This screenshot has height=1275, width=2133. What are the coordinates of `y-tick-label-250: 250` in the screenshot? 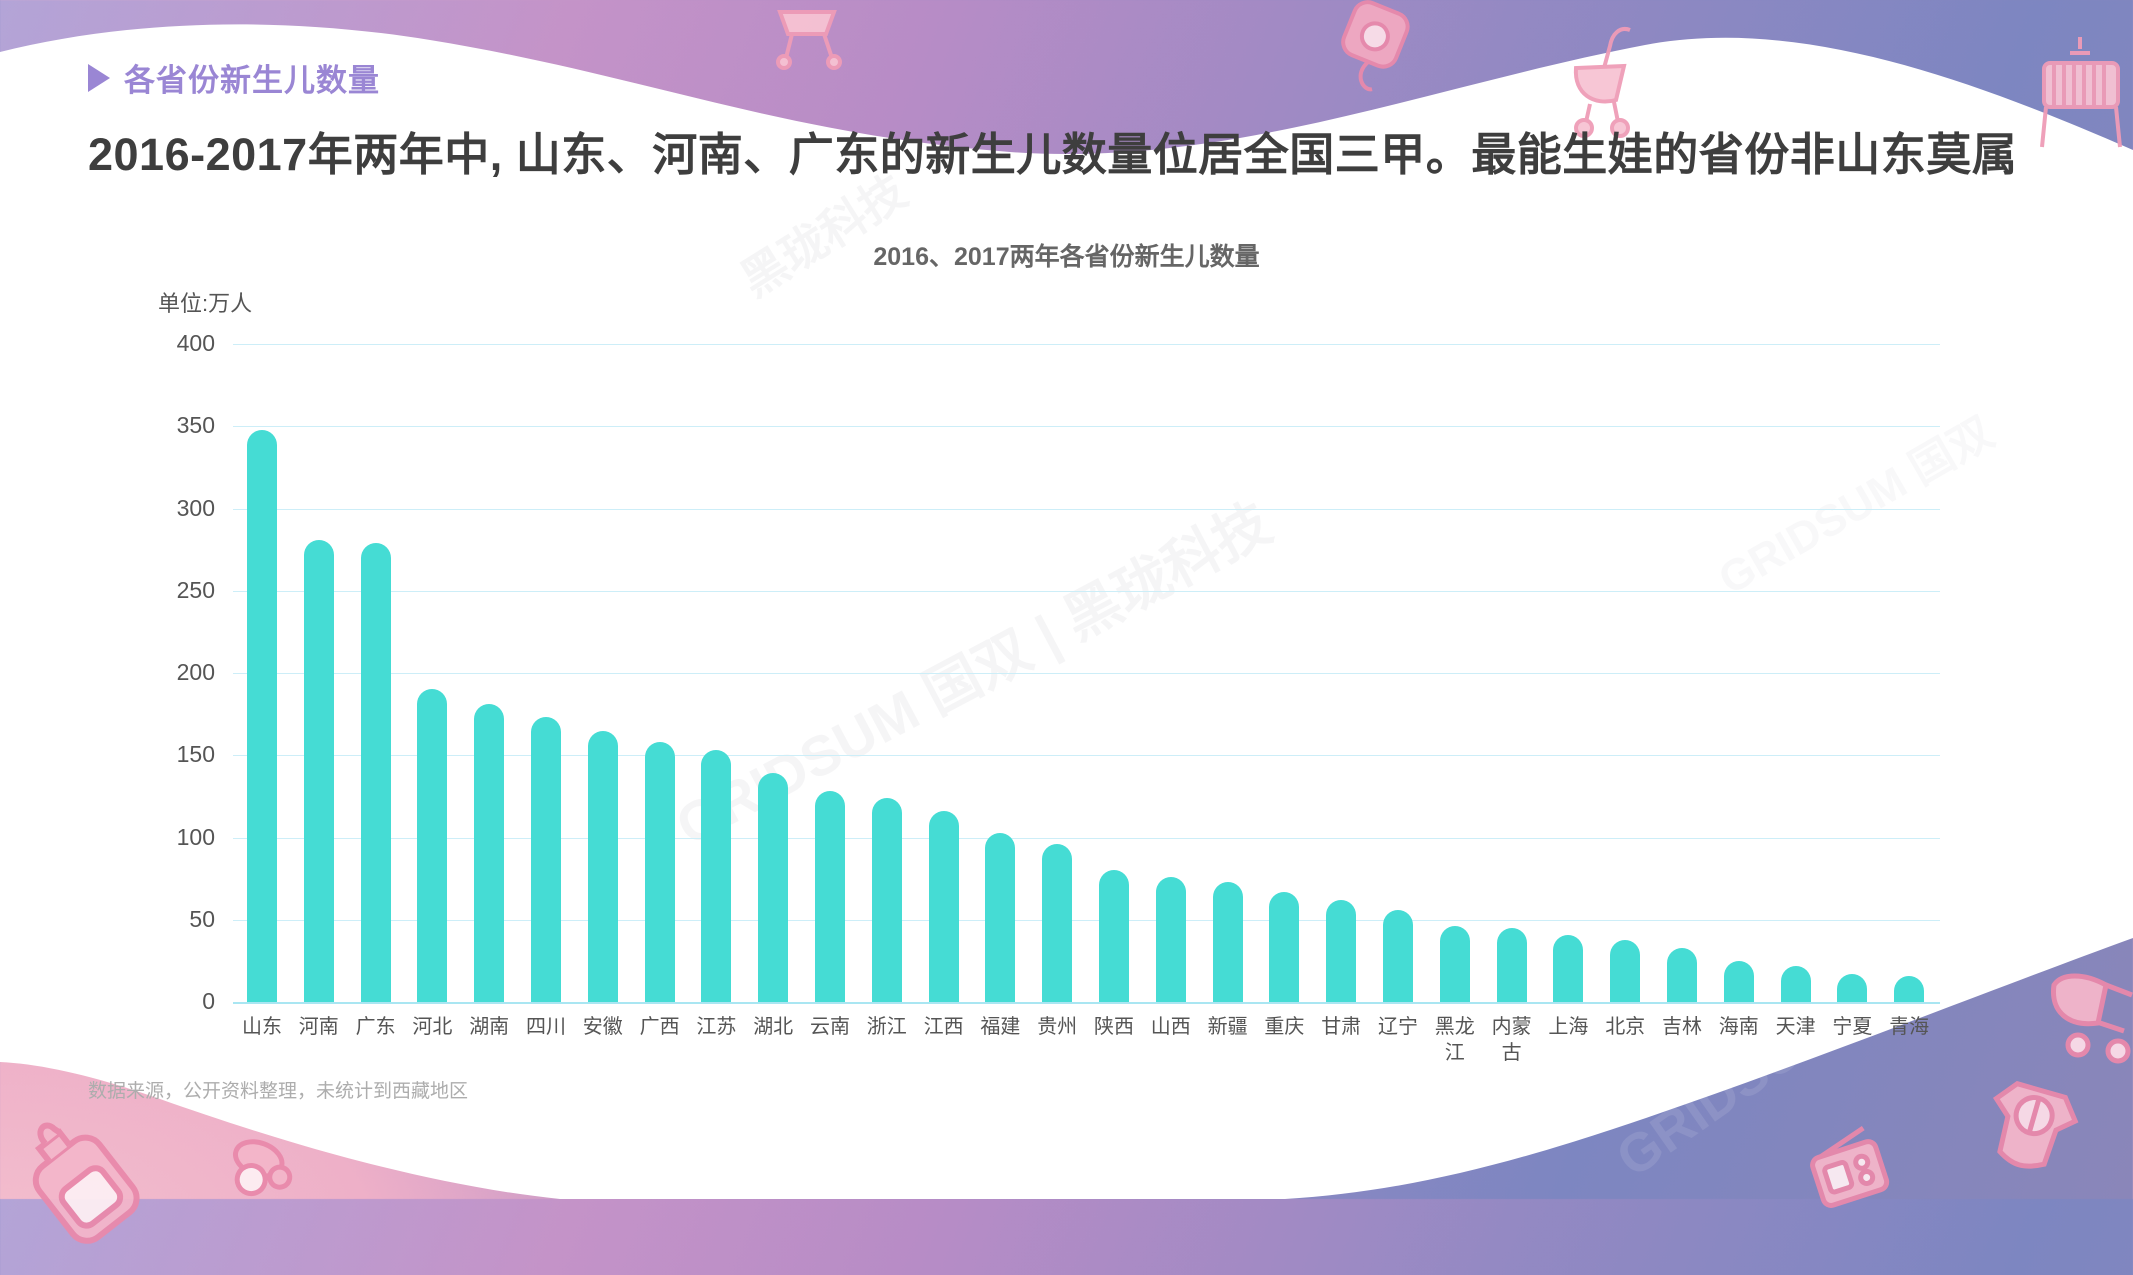 It's located at (195, 589).